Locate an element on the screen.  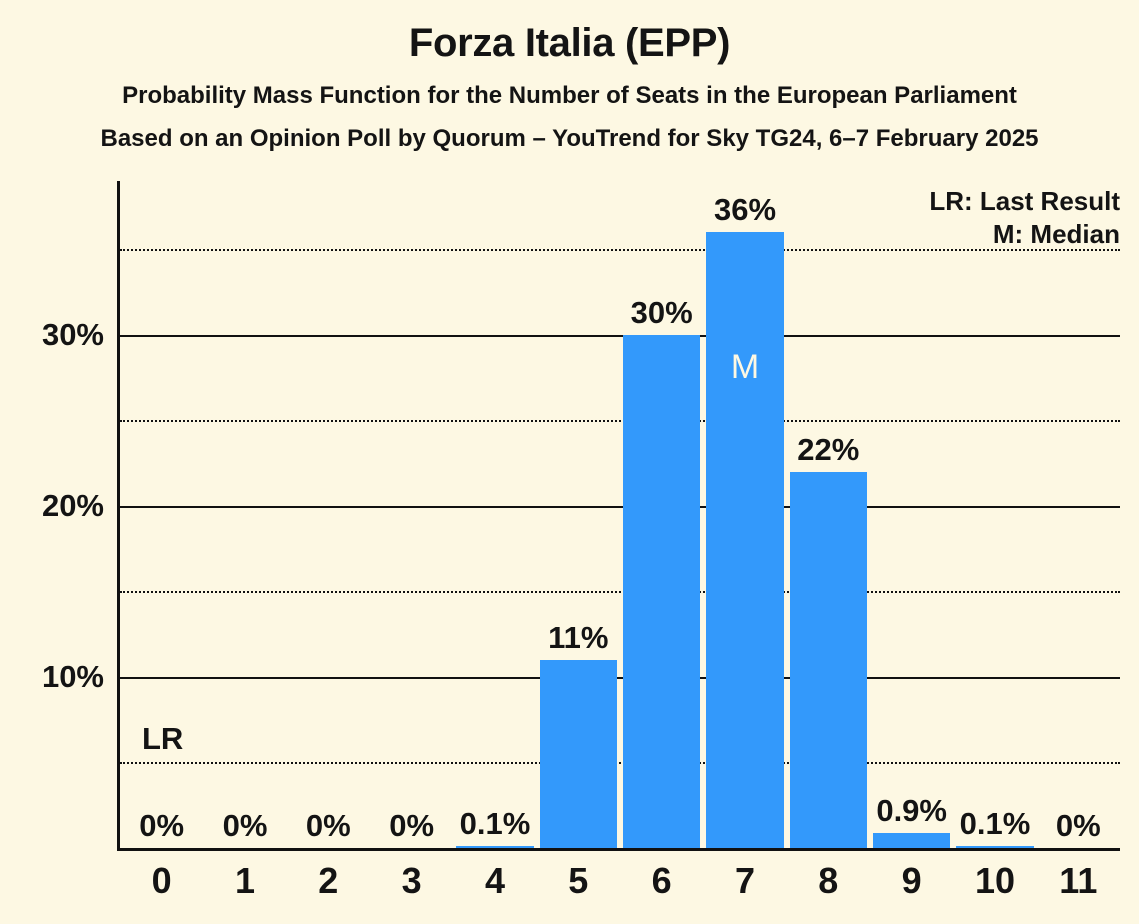
last-result-marker: LR is located at coordinates (163, 739).